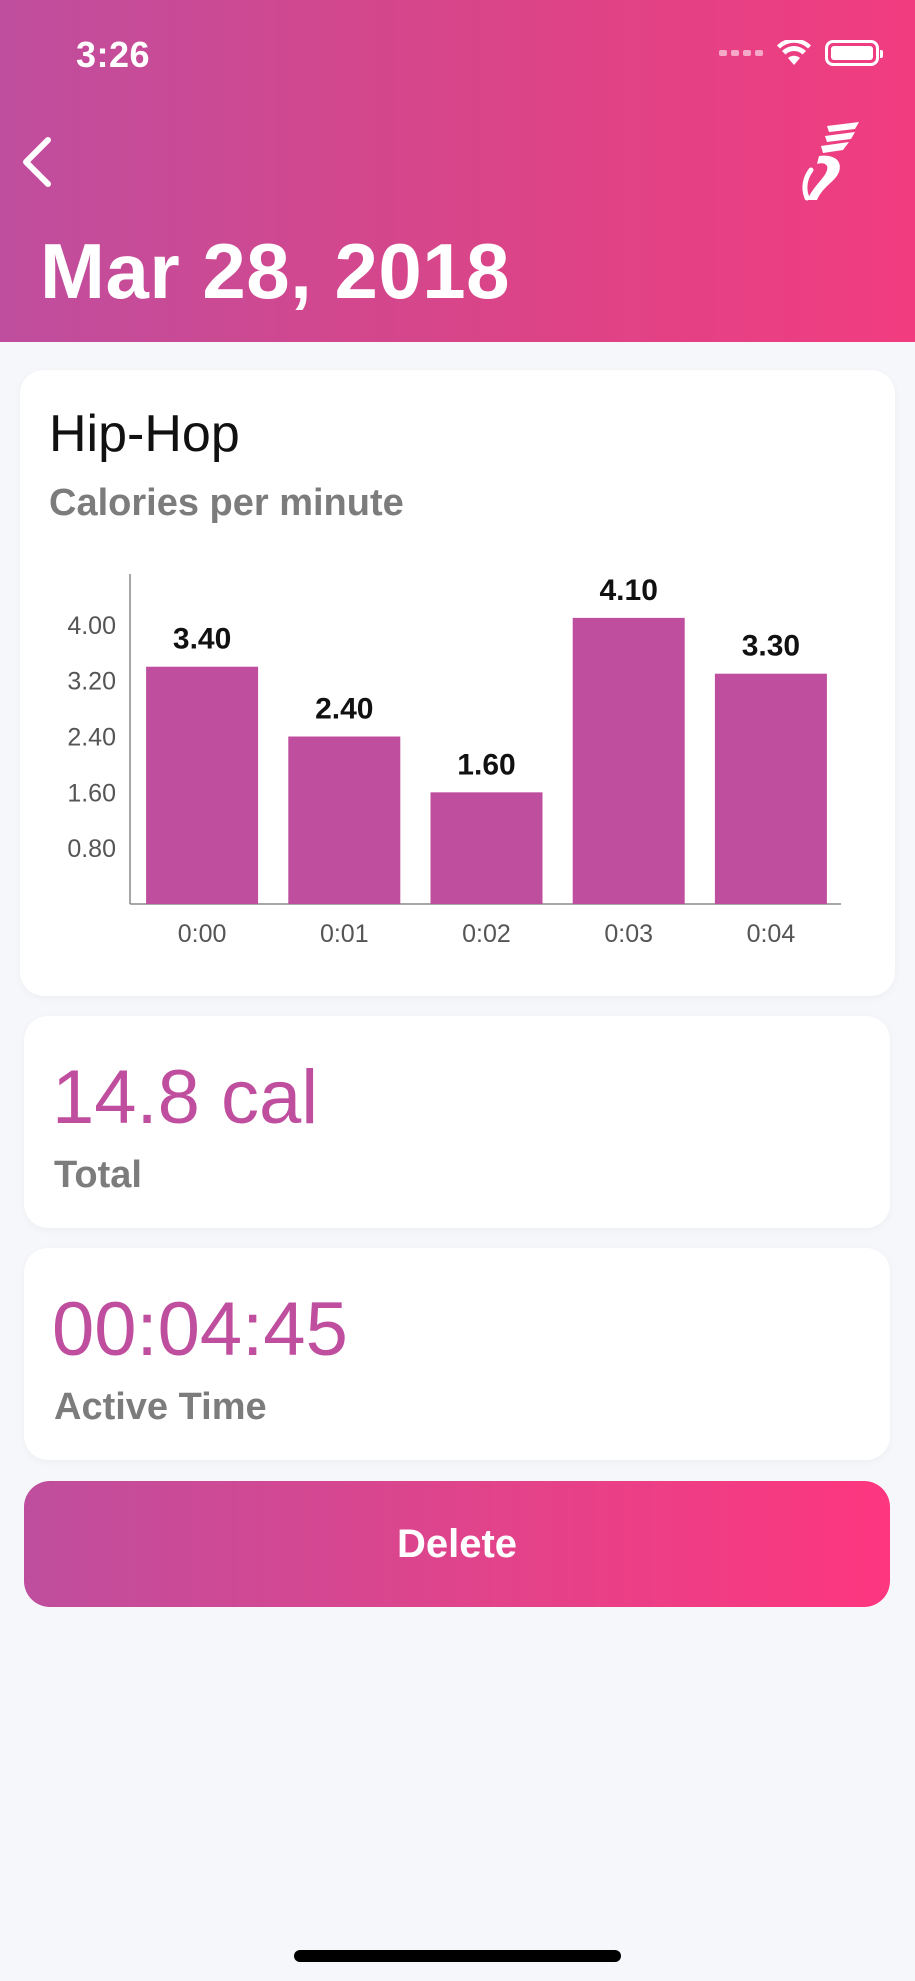  What do you see at coordinates (91, 626) in the screenshot?
I see `y-tick-label: 4.00` at bounding box center [91, 626].